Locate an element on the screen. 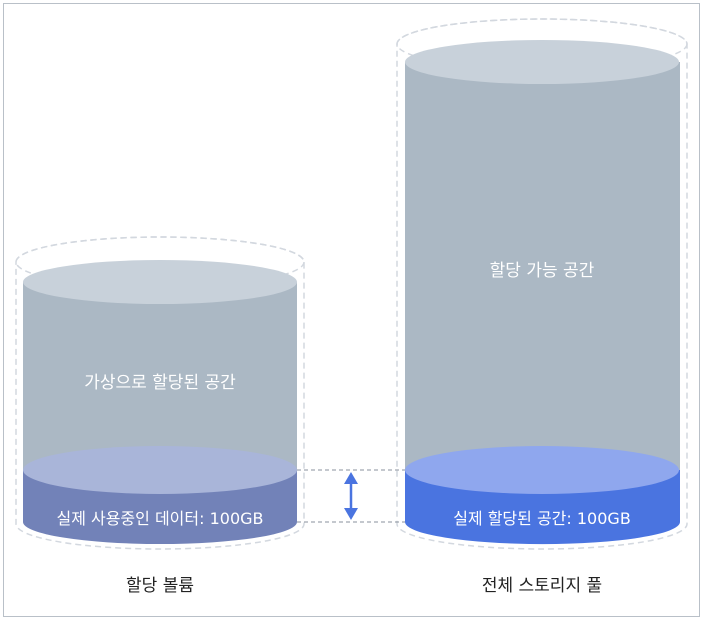 The height and width of the screenshot is (622, 705). left-cylinder-top is located at coordinates (160, 282).